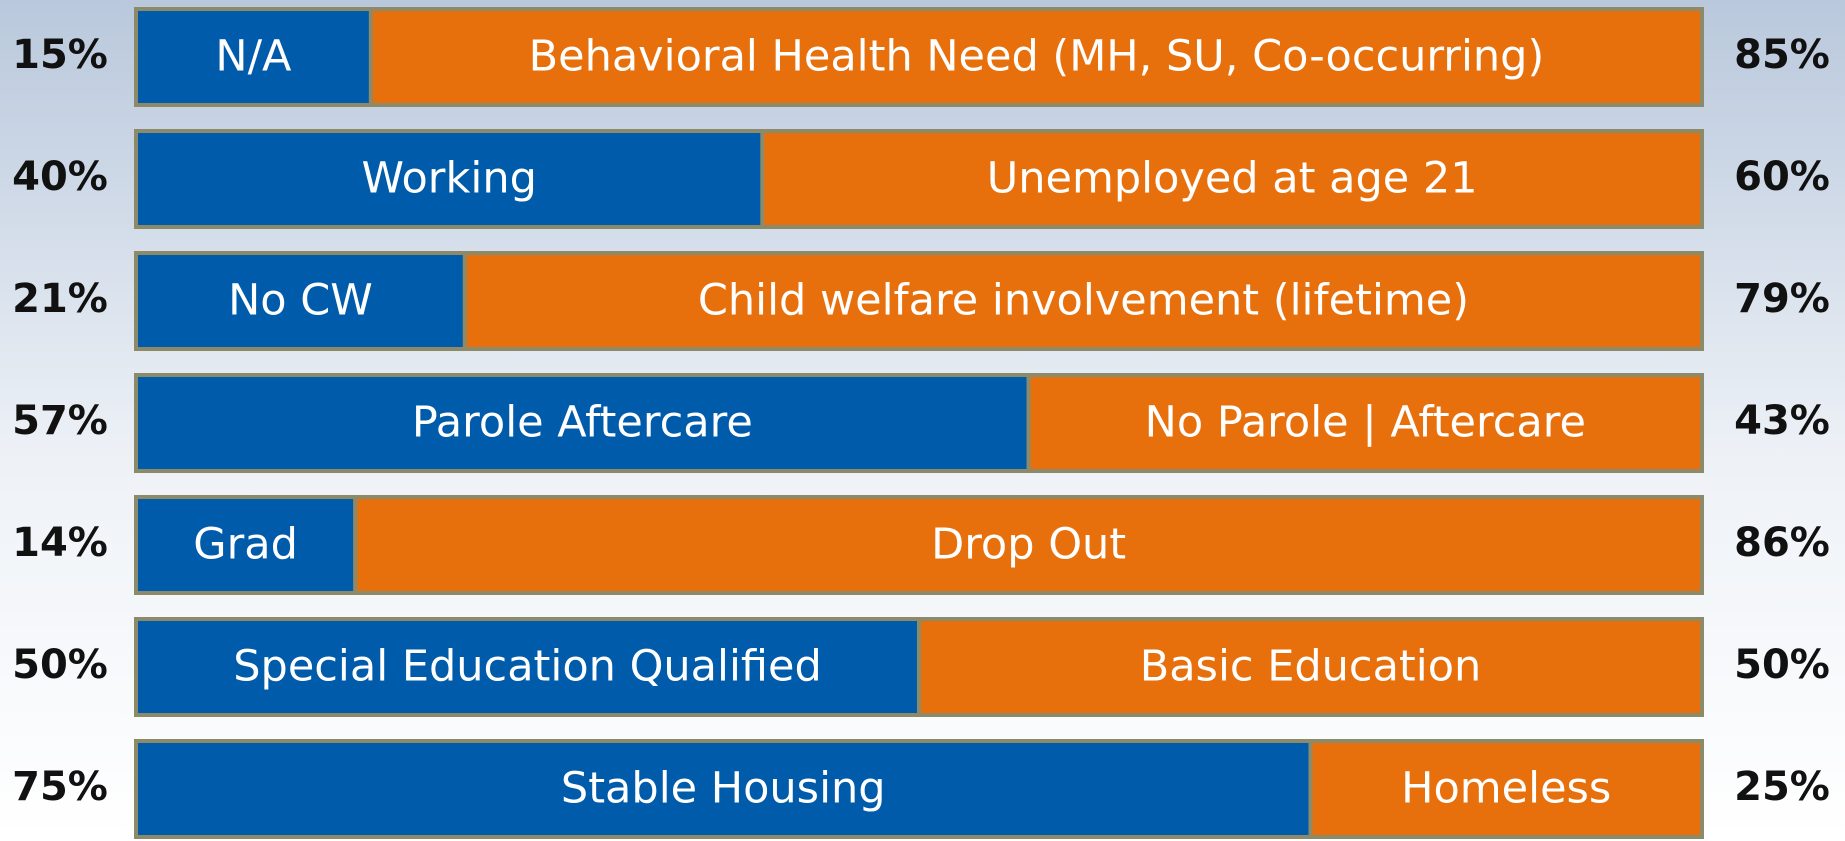 The height and width of the screenshot is (841, 1845). Describe the element at coordinates (60, 55) in the screenshot. I see `left-percent: 15%` at that location.